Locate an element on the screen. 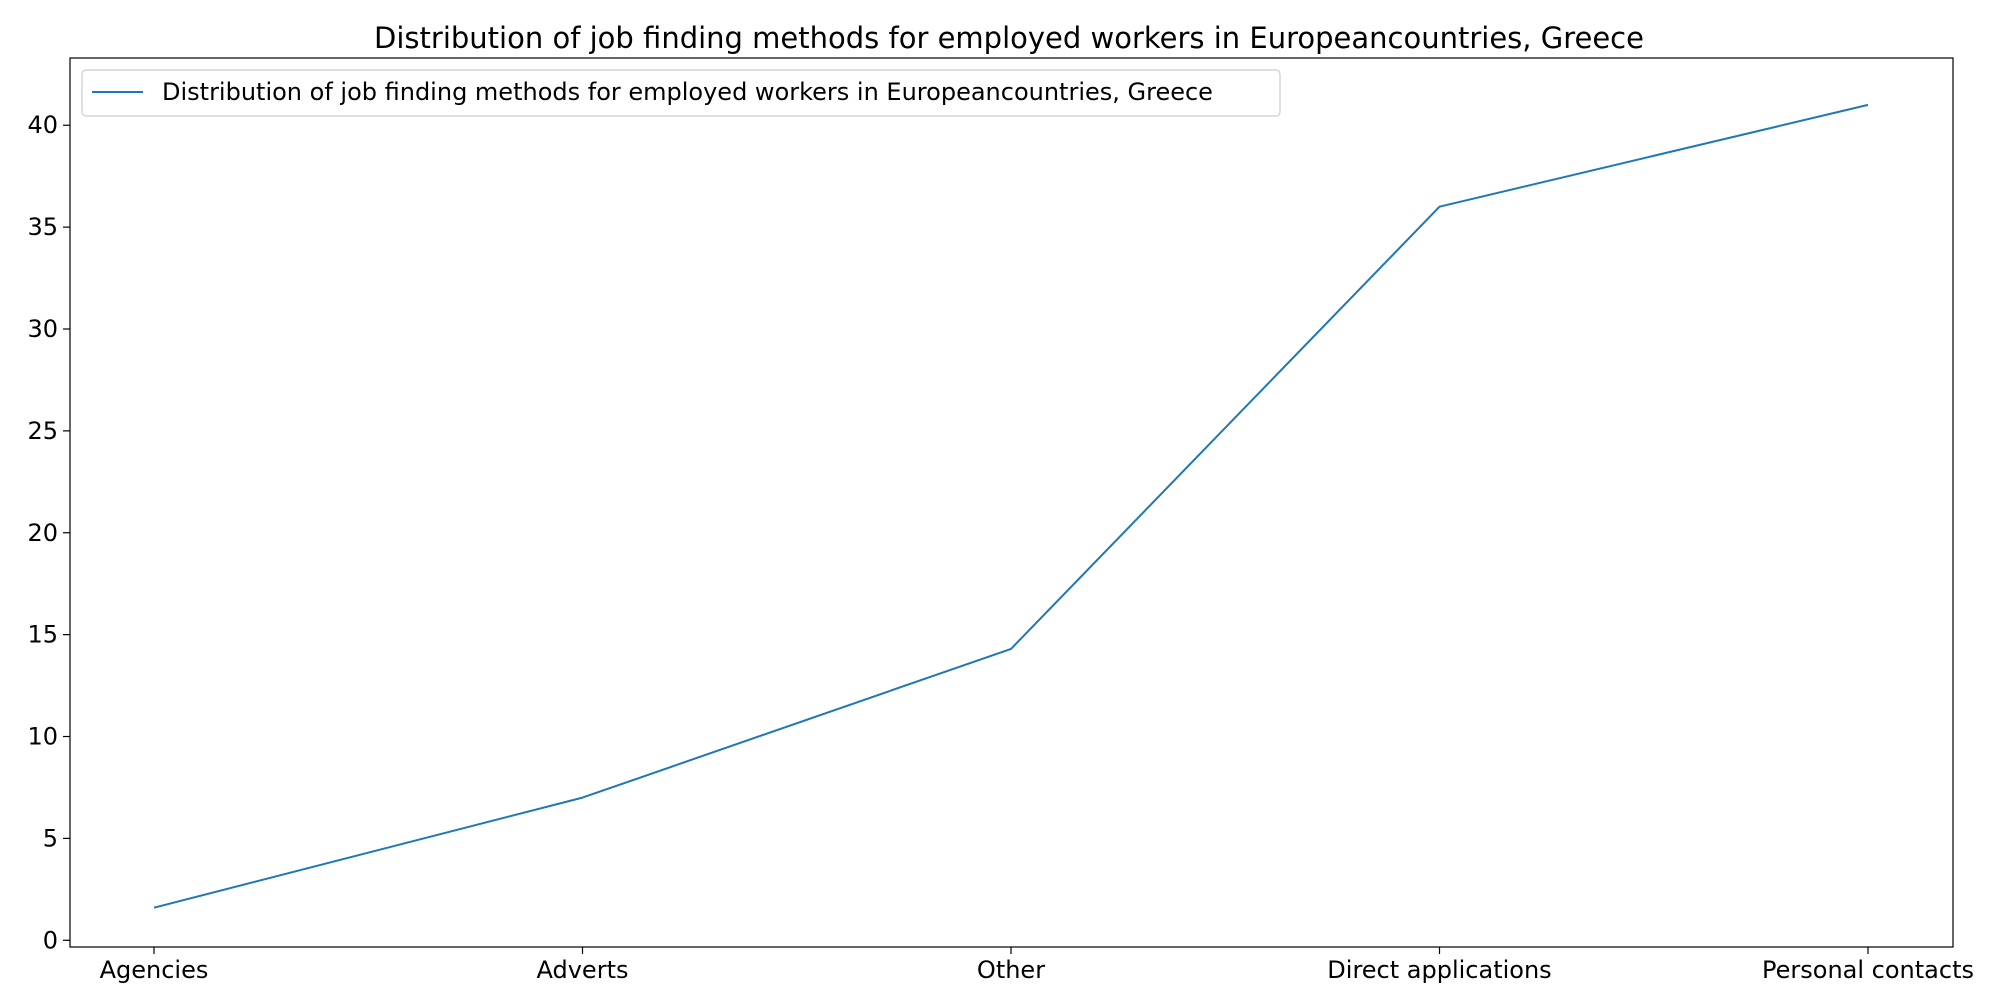 The image size is (2000, 1004). y-tick-label: 5 is located at coordinates (50, 838).